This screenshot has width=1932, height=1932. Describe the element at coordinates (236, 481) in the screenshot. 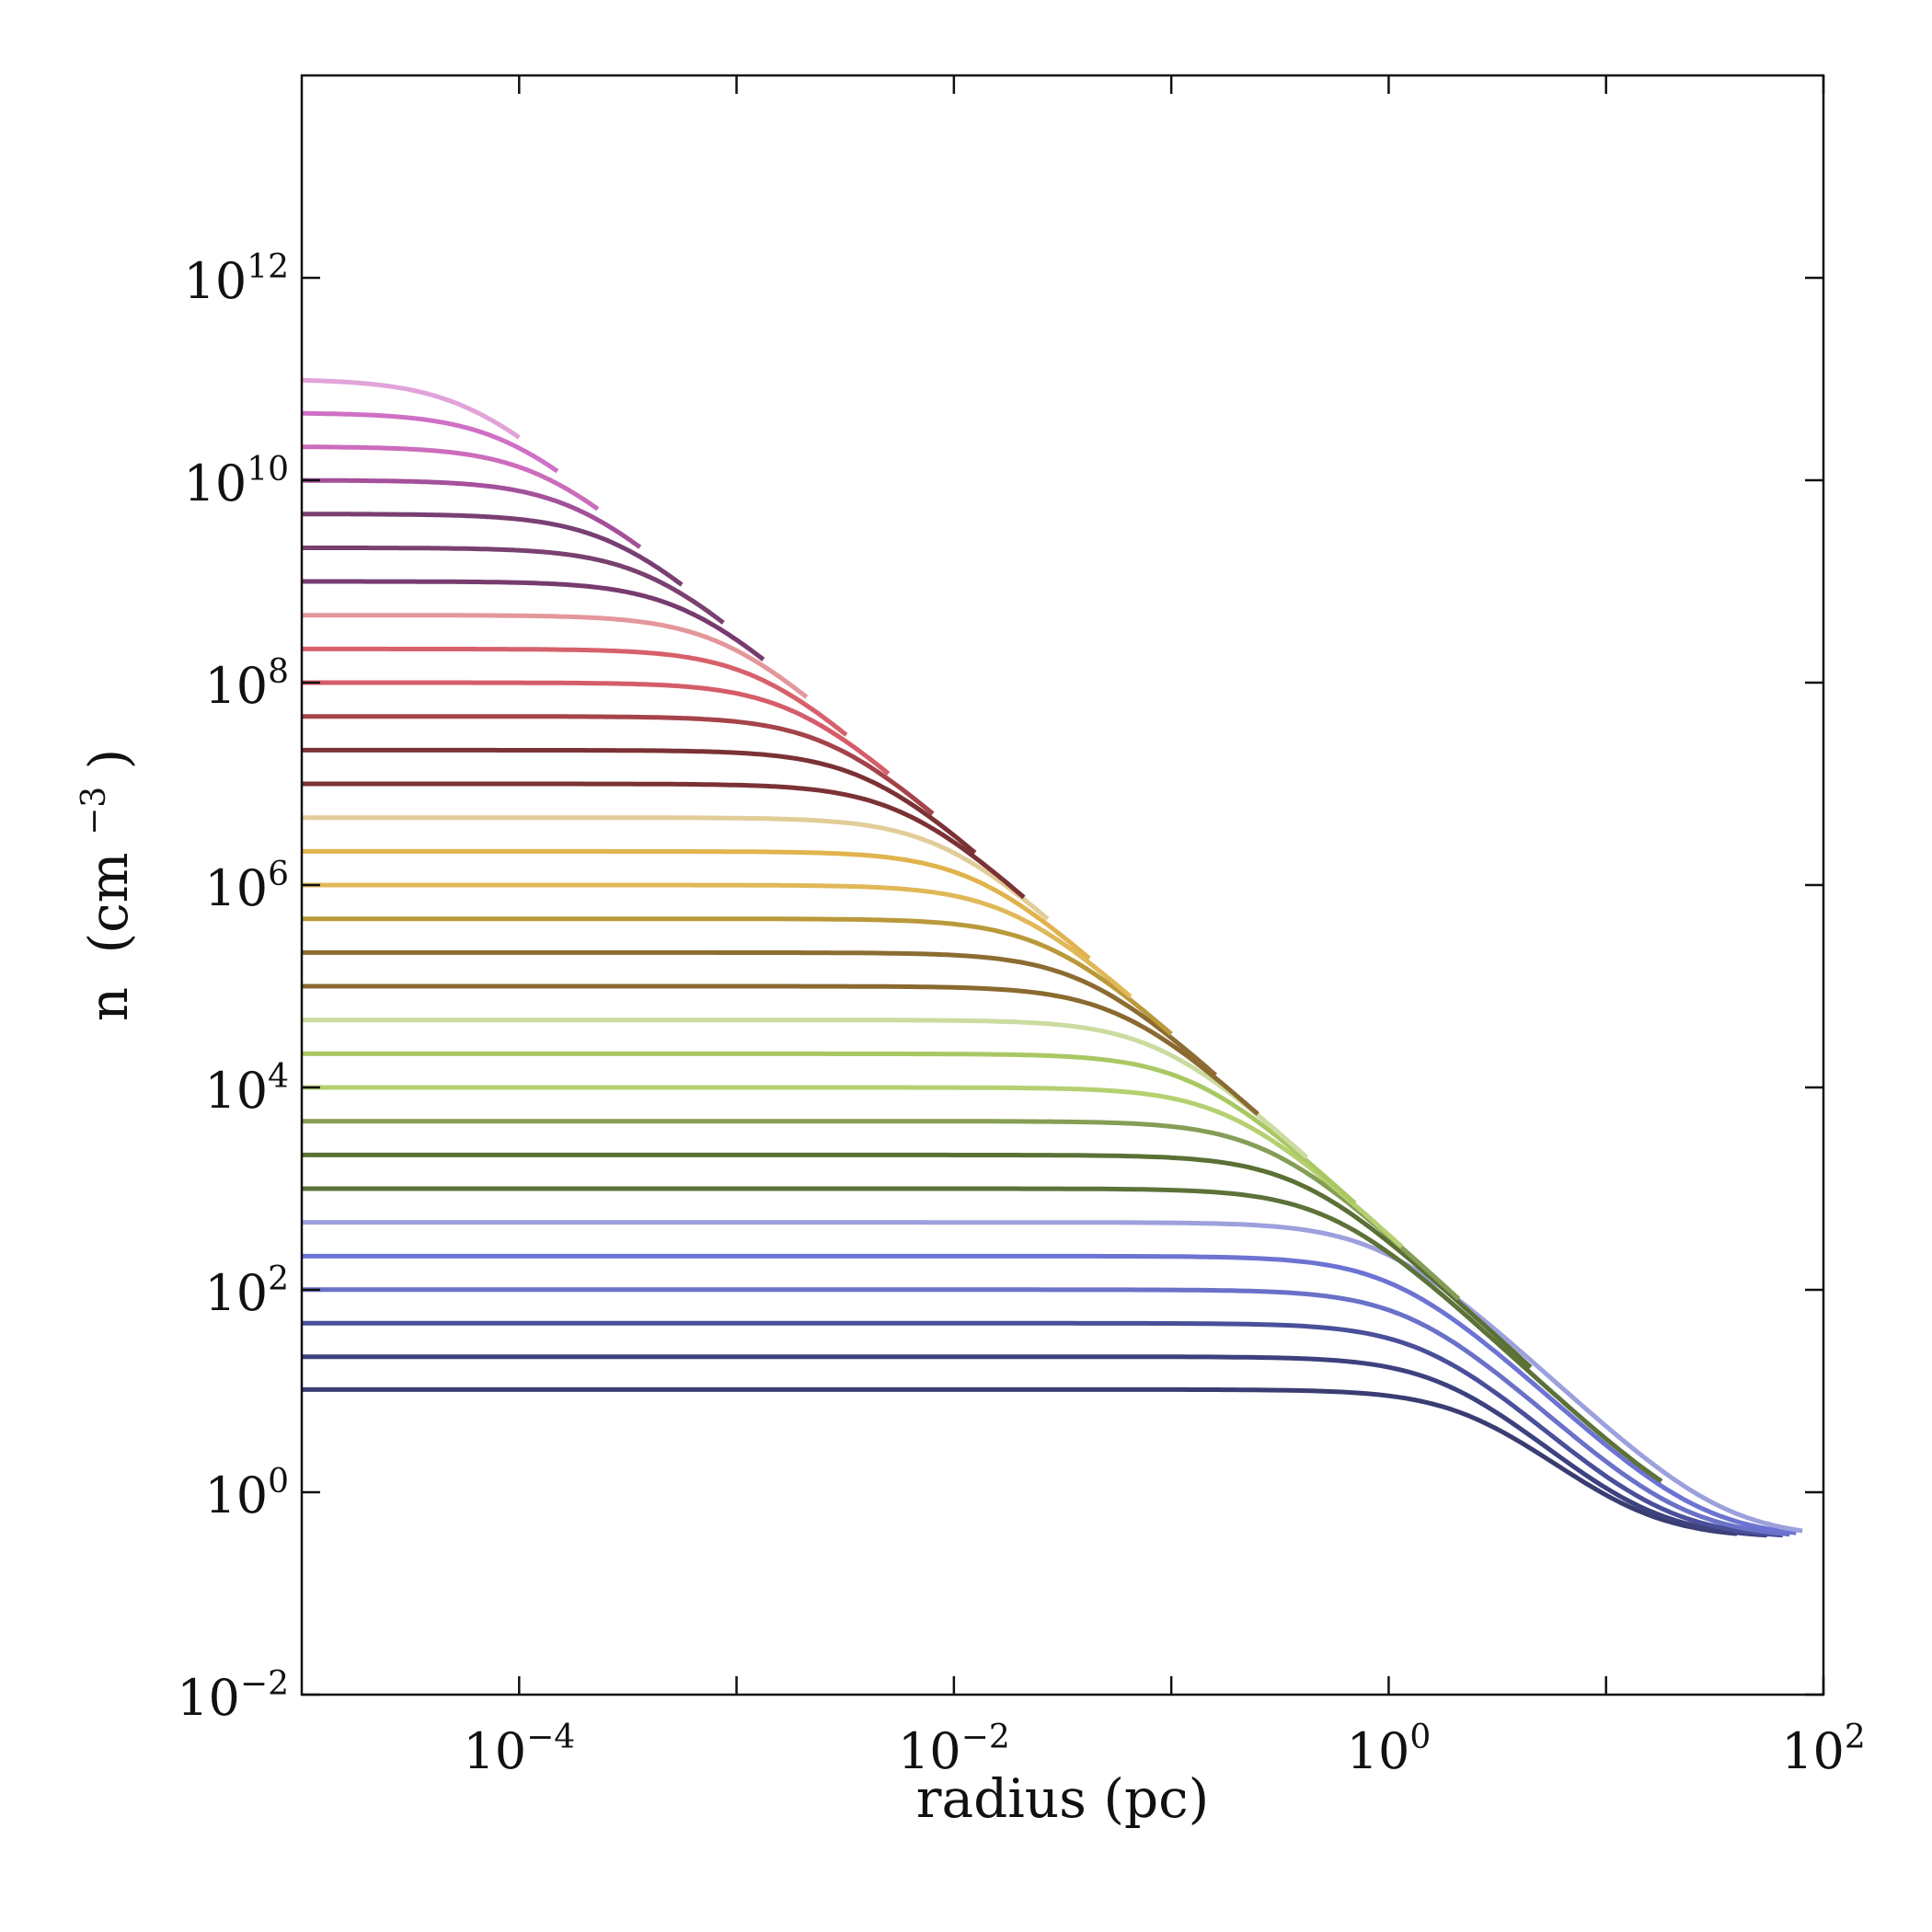

I see `y-tick-label: 10¹⁰` at that location.